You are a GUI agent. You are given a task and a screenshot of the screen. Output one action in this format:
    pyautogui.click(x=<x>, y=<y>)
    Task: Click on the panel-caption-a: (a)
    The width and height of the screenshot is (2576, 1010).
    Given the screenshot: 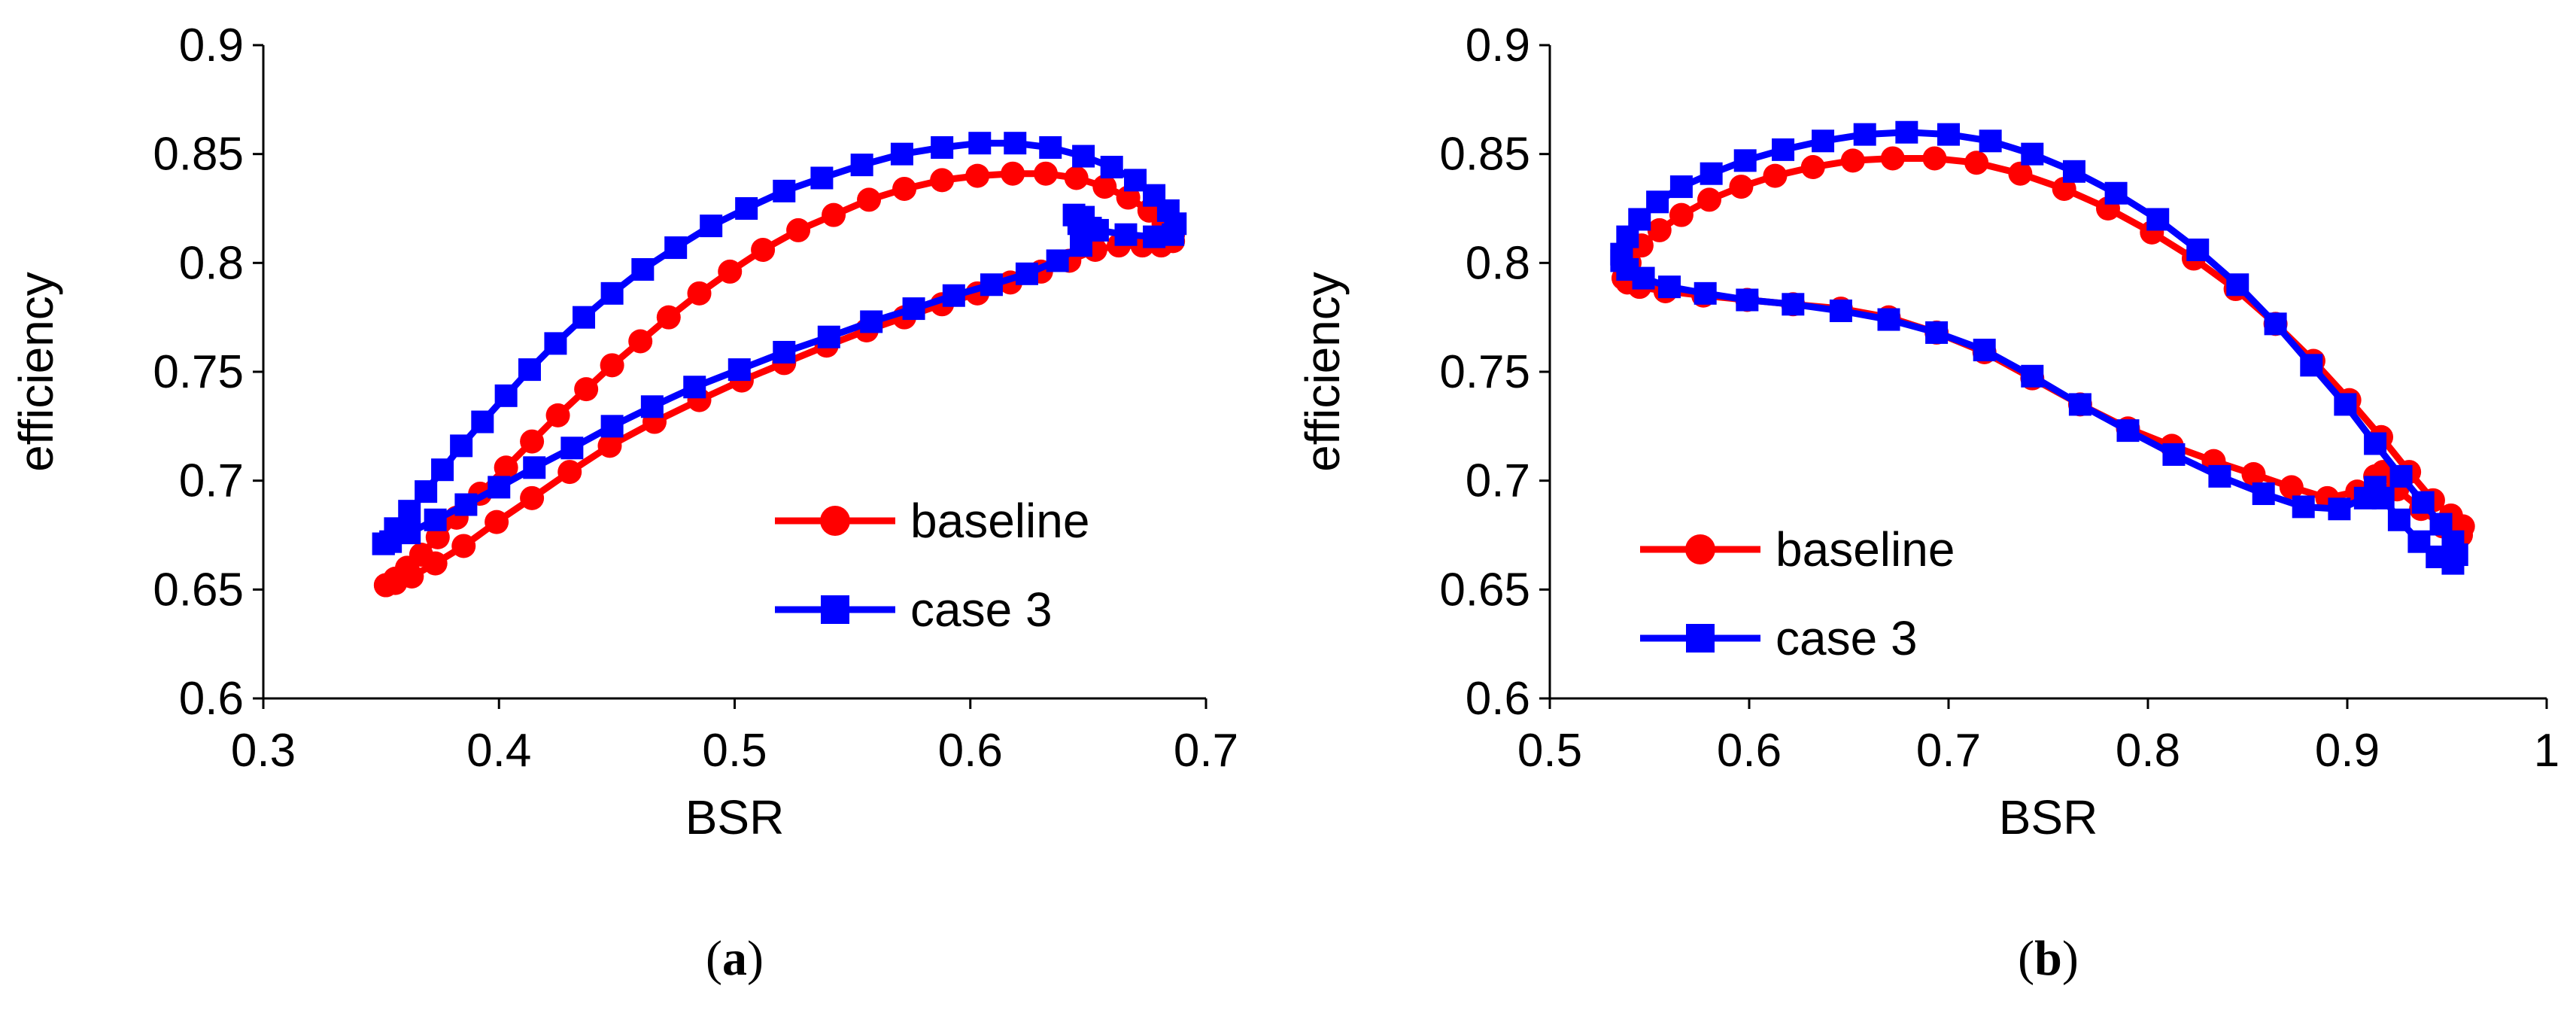 What is the action you would take?
    pyautogui.click(x=735, y=959)
    